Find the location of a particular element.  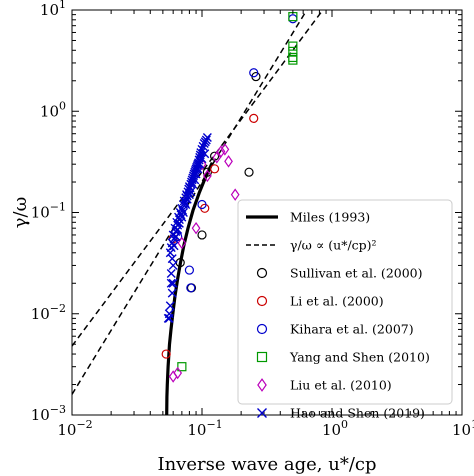

x-axis-label: Inverse wave age, u*/cp is located at coordinates (266, 464).